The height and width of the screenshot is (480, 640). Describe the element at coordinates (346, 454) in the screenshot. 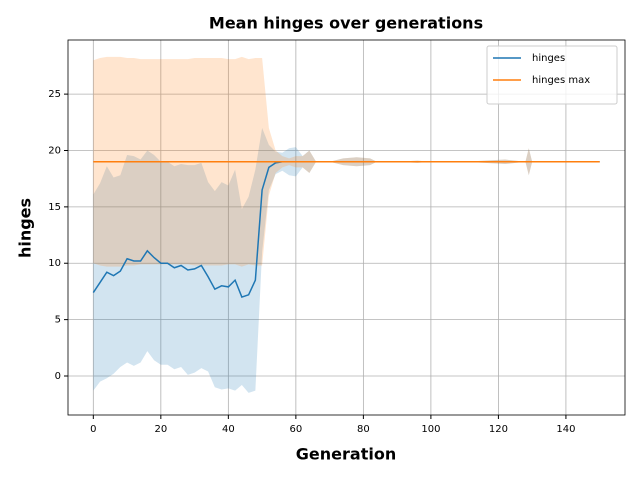

I see `x-axis-label: Generation` at that location.